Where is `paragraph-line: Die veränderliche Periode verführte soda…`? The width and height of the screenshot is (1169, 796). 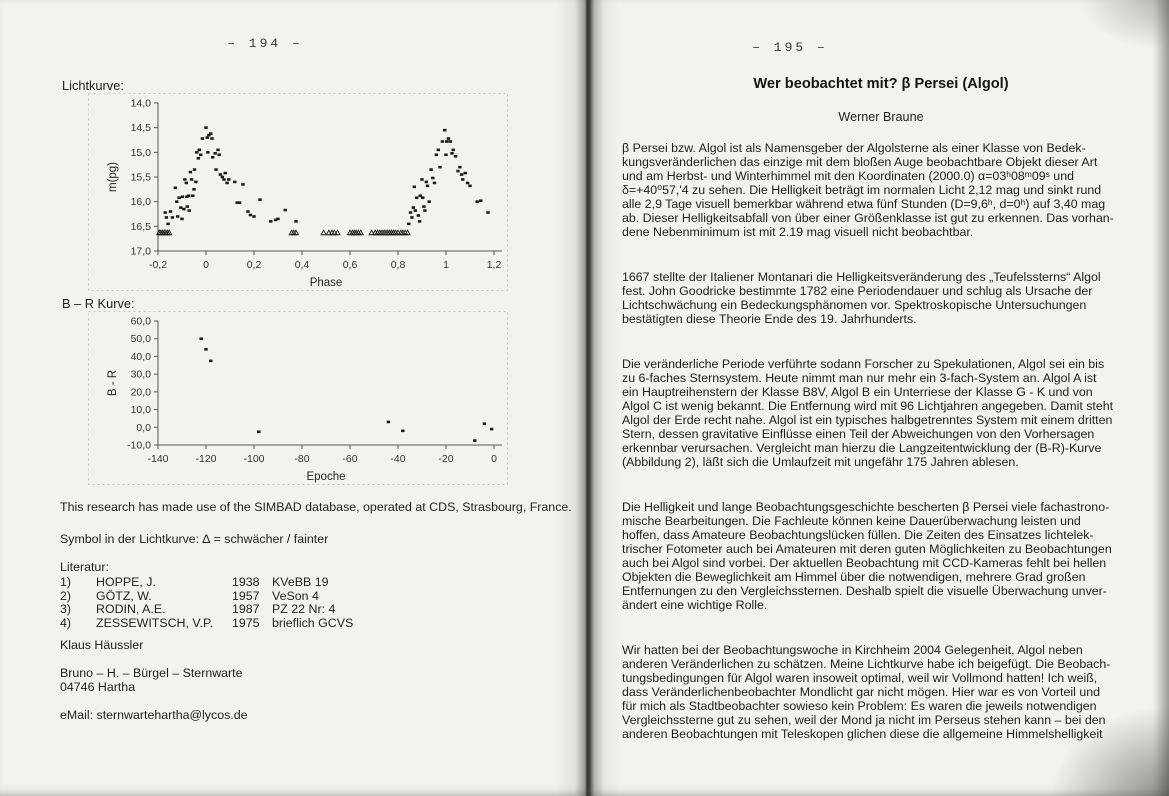 paragraph-line: Die veränderliche Periode verführte soda… is located at coordinates (863, 364).